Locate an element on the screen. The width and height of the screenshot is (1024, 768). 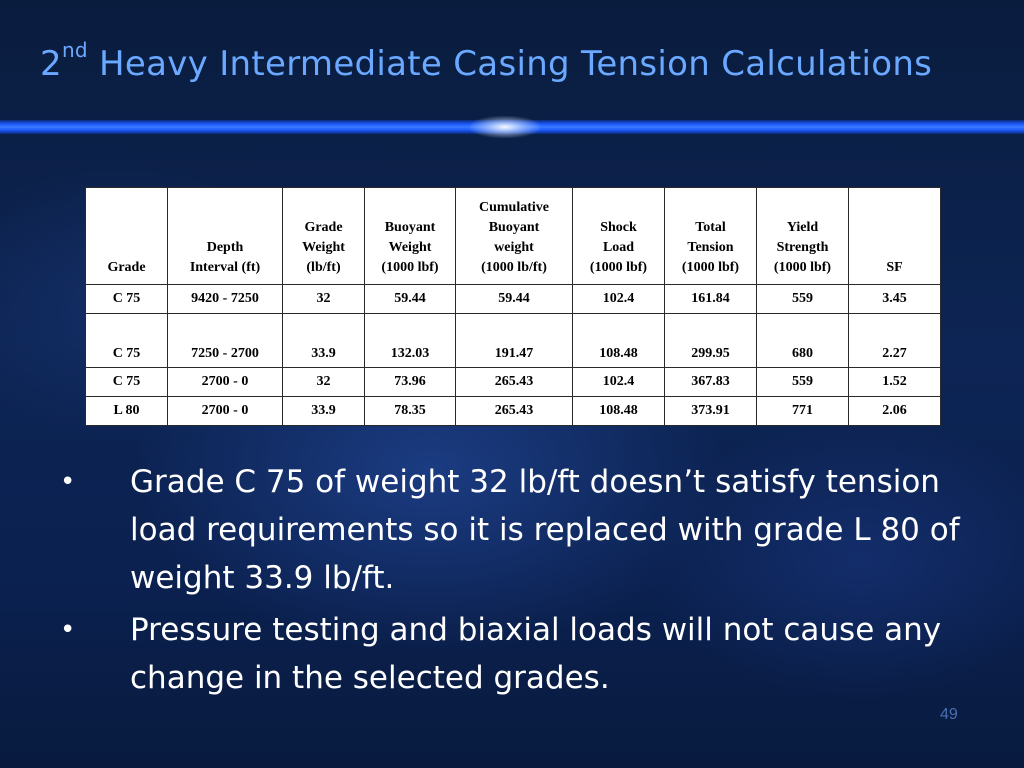
cell-cumulative-weight: 59.44 is located at coordinates (514, 299).